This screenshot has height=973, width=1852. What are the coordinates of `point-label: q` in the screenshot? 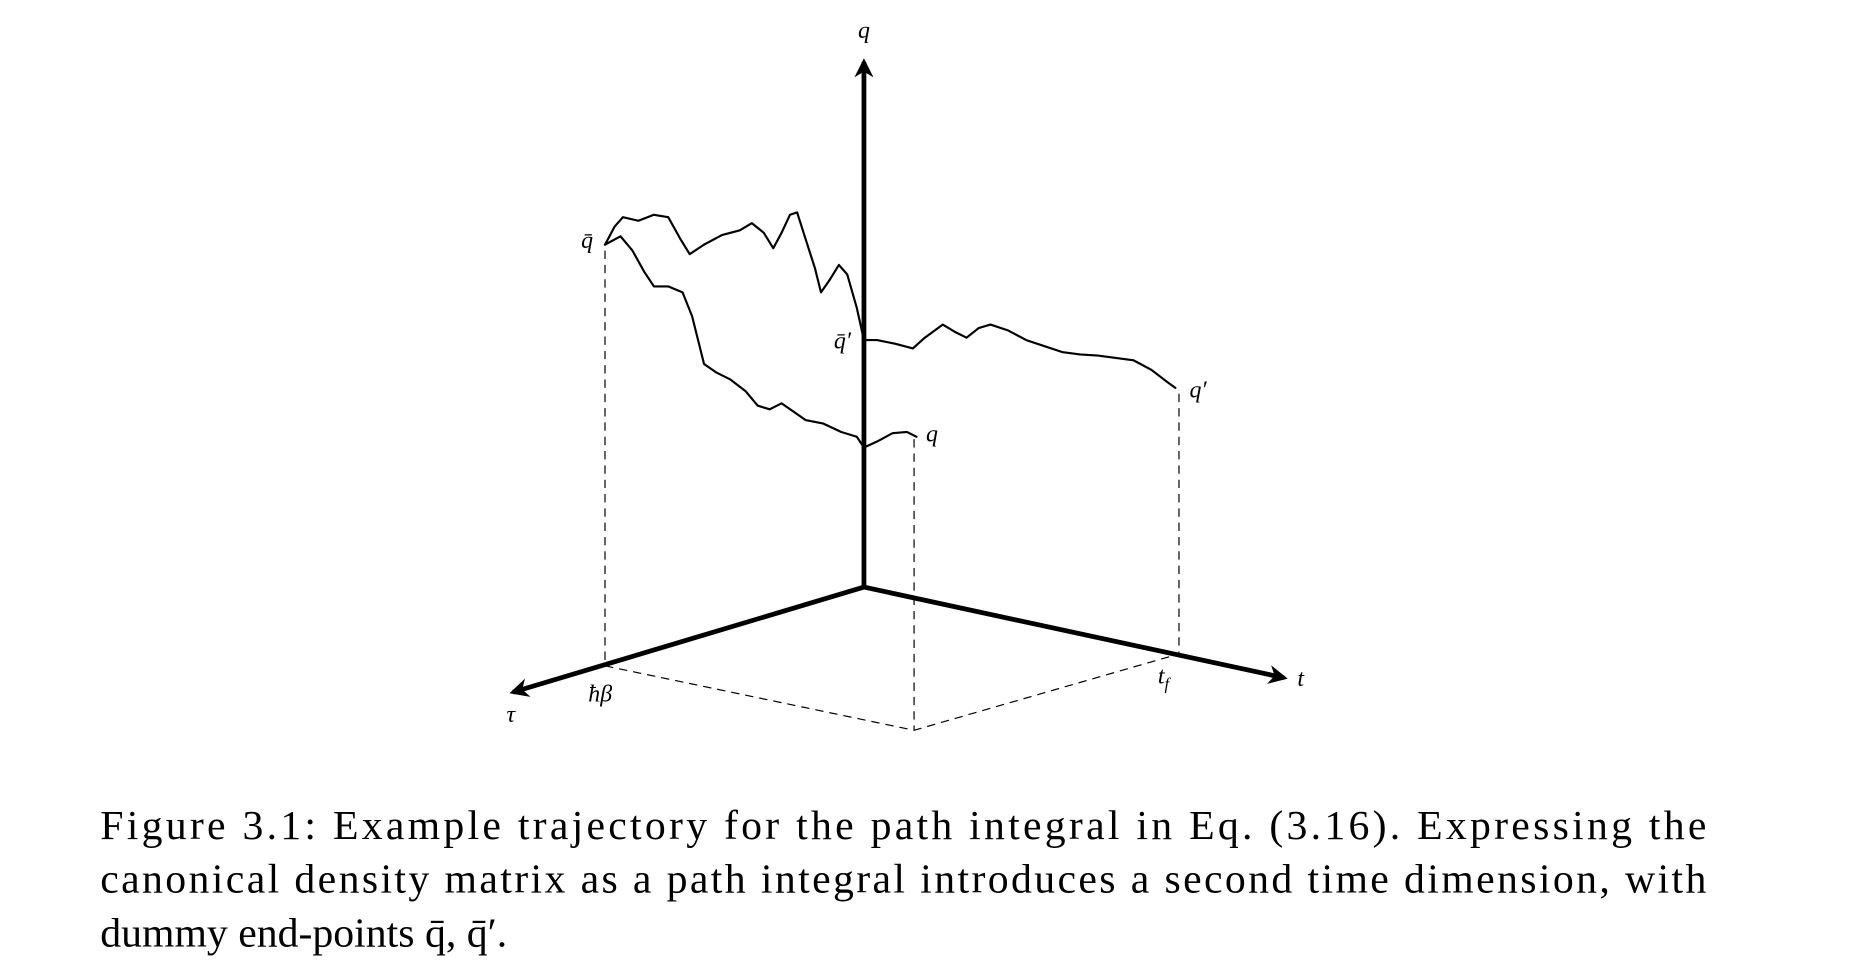 It's located at (932, 435).